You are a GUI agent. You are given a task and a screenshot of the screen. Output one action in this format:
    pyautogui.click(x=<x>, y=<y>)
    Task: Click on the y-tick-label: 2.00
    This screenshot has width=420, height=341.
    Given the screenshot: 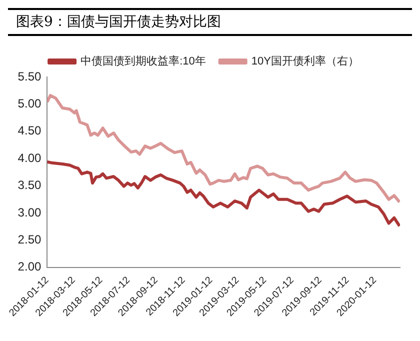 What is the action you would take?
    pyautogui.click(x=30, y=267)
    